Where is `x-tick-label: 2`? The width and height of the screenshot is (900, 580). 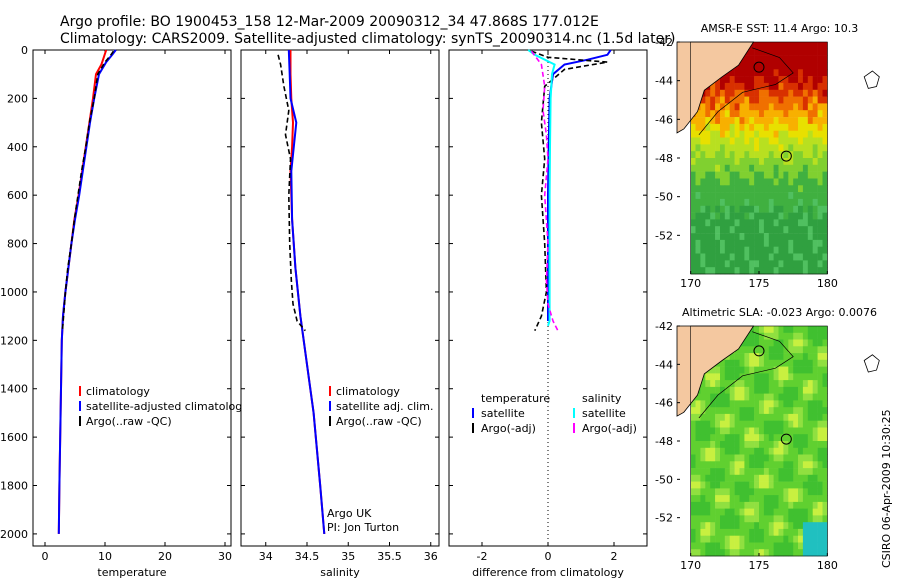 x-tick-label: 2 is located at coordinates (614, 556).